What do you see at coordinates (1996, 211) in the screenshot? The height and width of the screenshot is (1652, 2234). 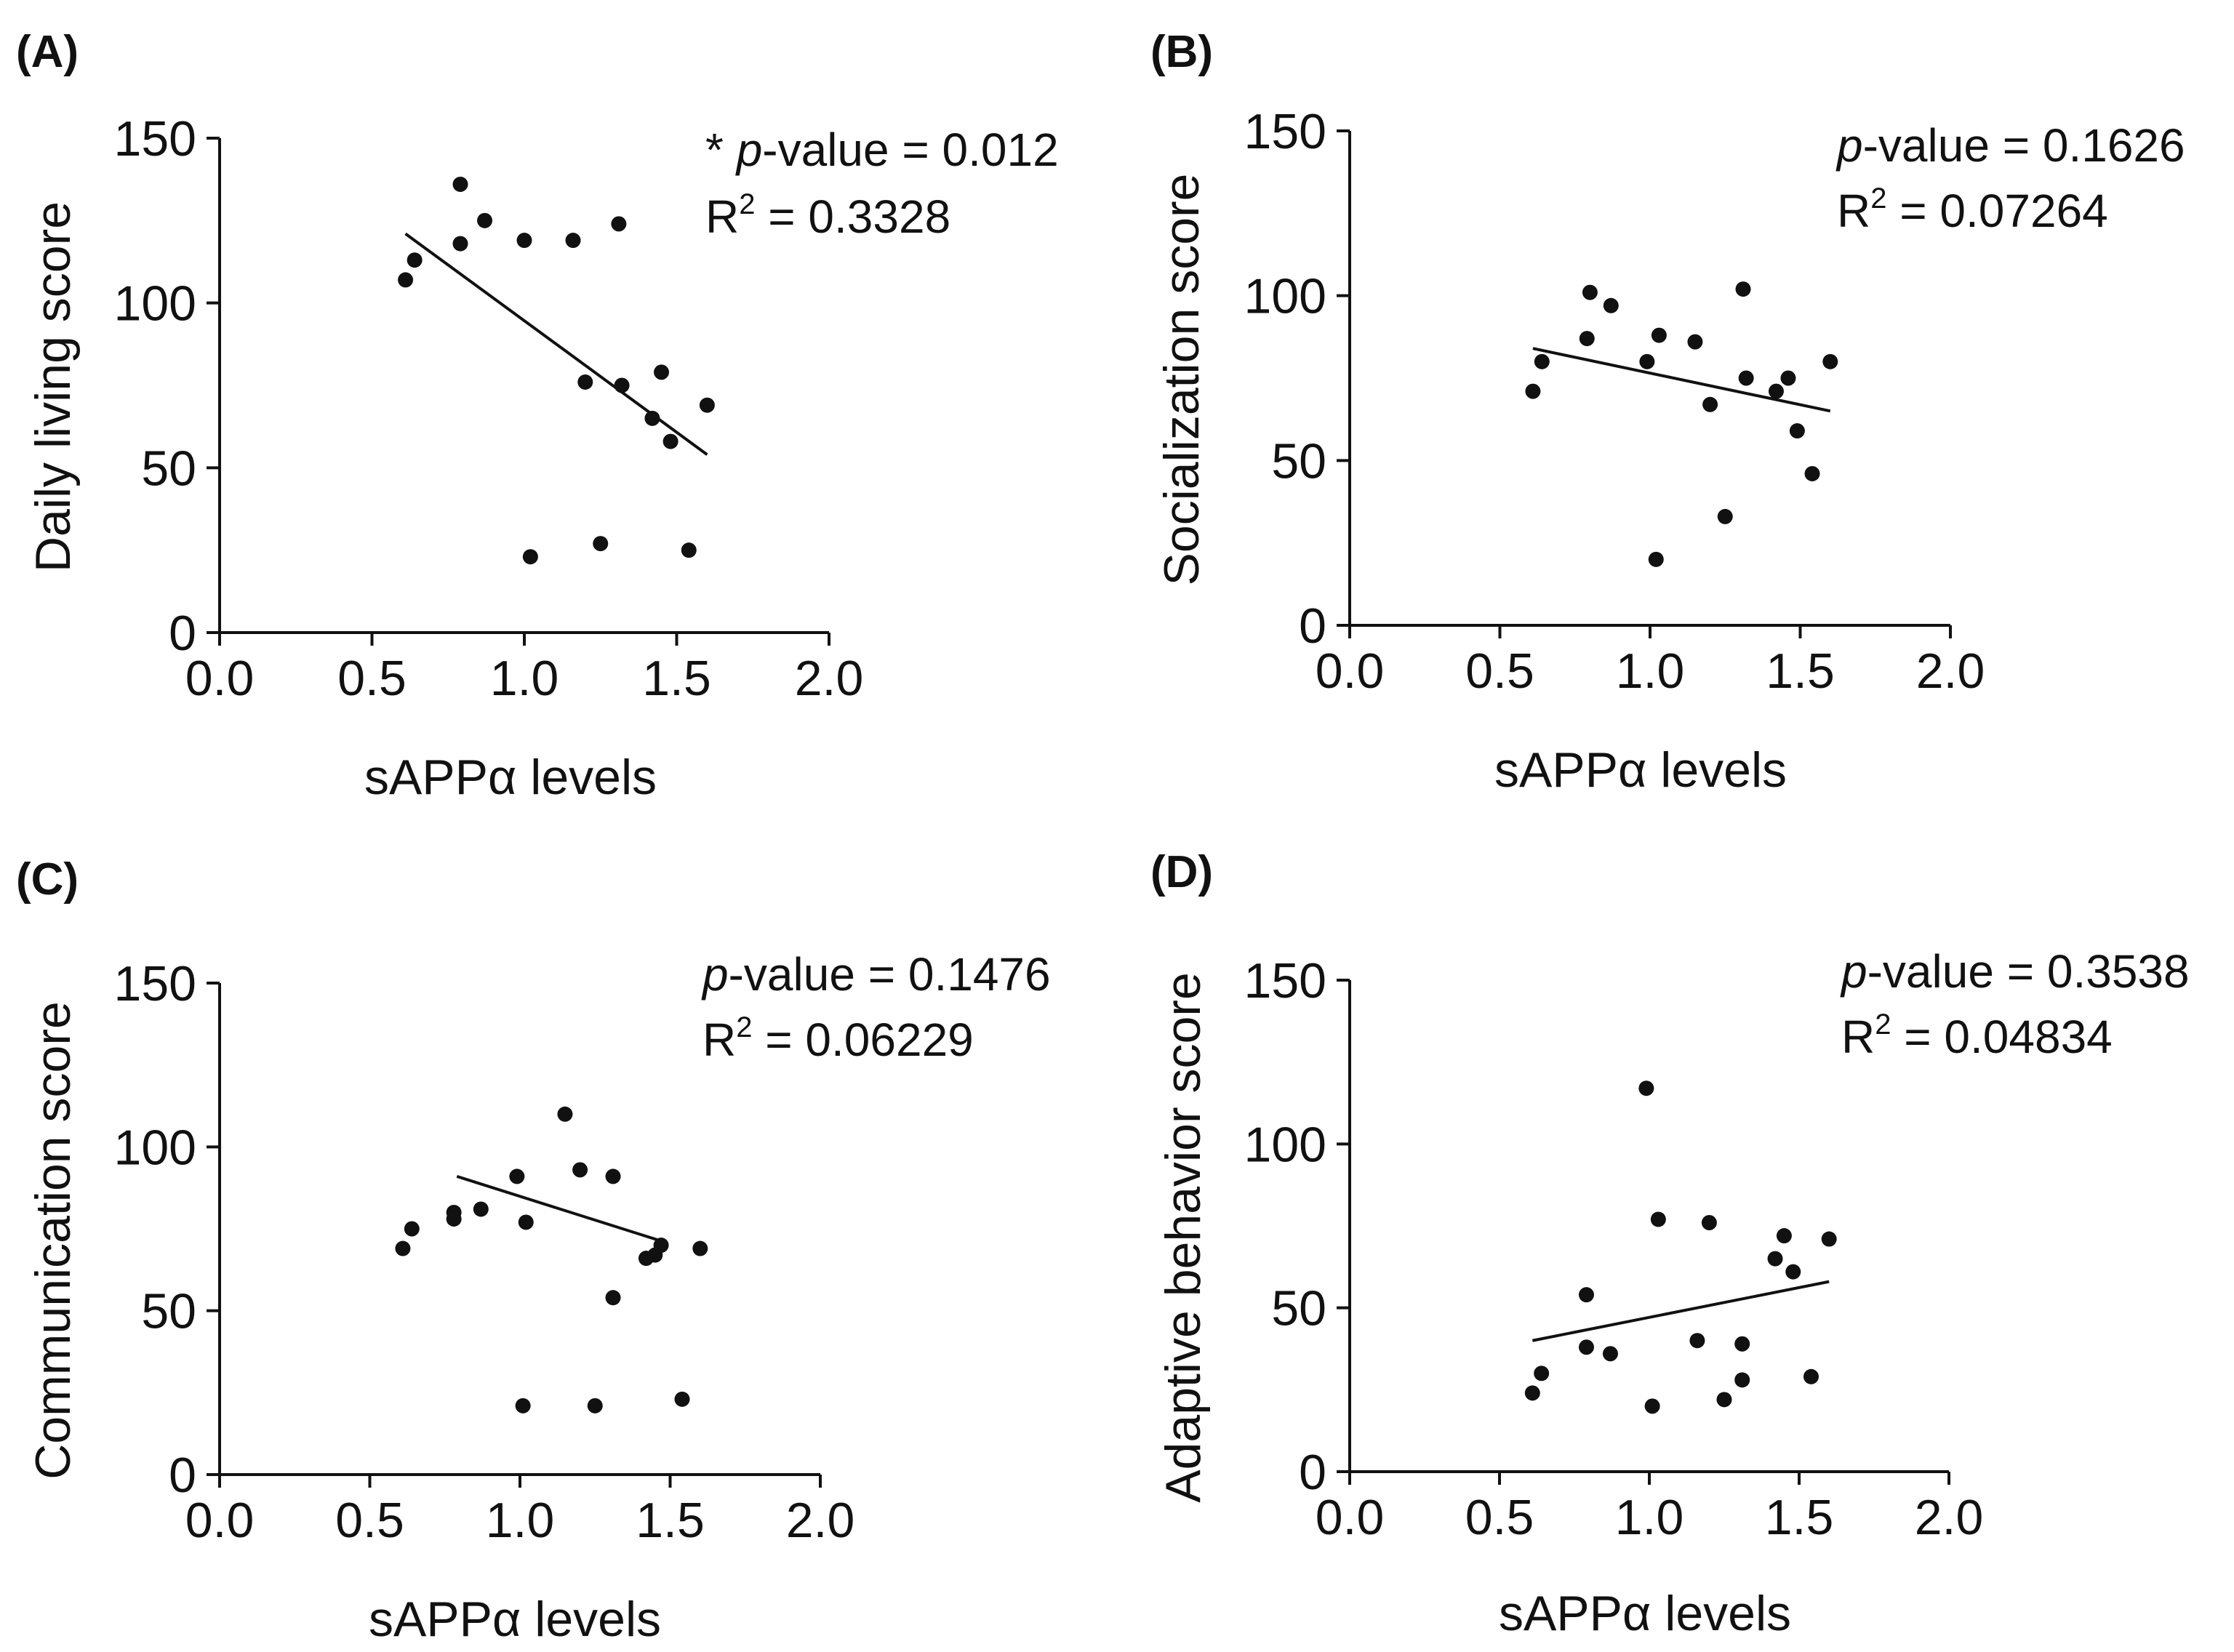 I see `r2-value: = 0.07264` at bounding box center [1996, 211].